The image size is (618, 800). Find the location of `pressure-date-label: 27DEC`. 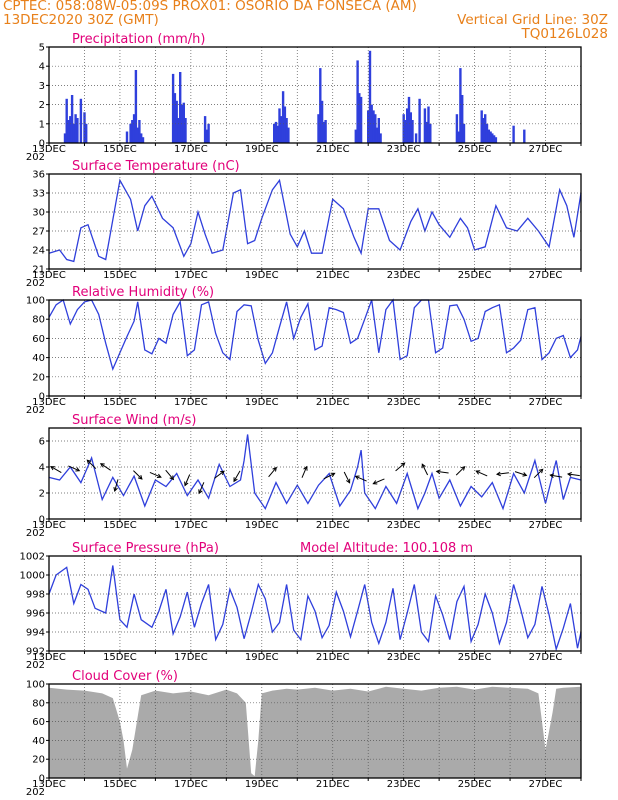

pressure-date-label: 27DEC is located at coordinates (546, 657).